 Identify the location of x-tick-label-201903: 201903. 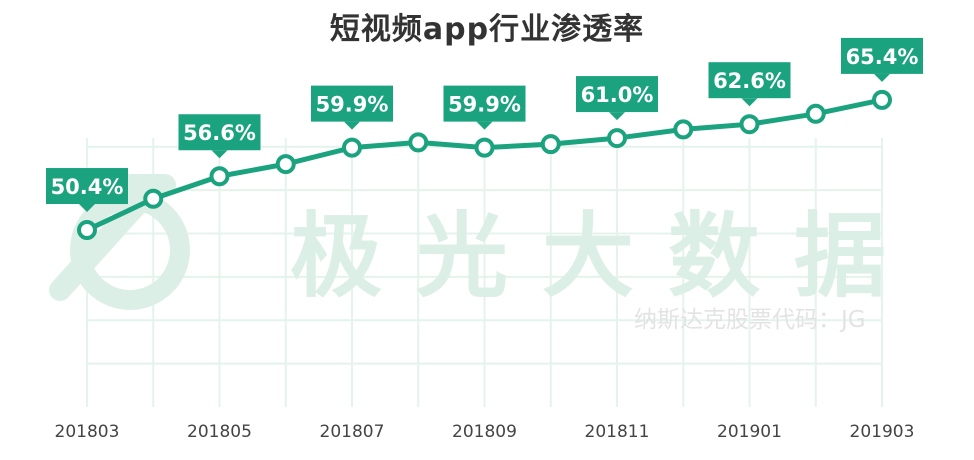
(882, 432).